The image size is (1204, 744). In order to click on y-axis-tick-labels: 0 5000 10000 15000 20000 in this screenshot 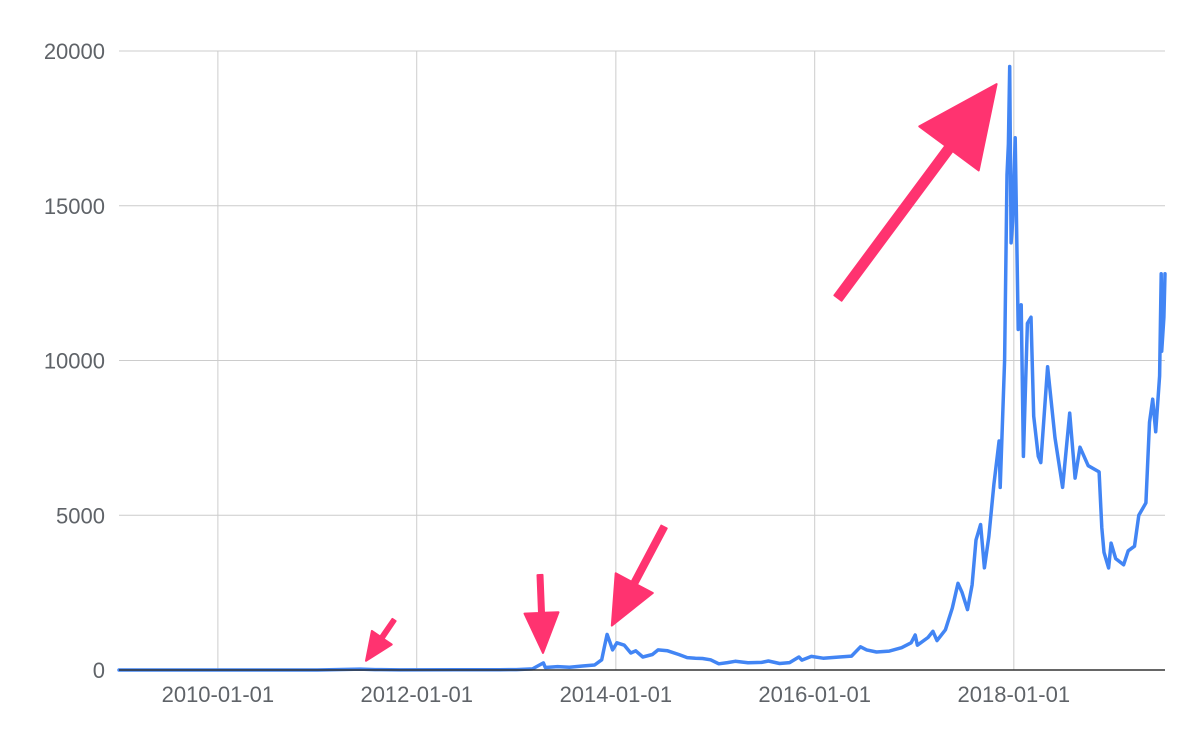, I will do `click(74, 361)`.